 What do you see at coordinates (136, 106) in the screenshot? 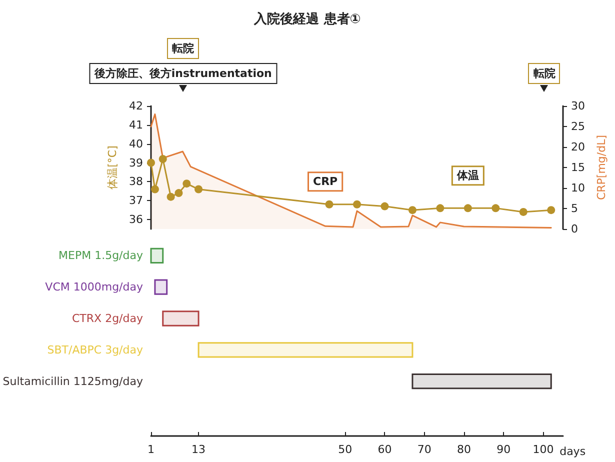
I see `y-tick-label: 42` at bounding box center [136, 106].